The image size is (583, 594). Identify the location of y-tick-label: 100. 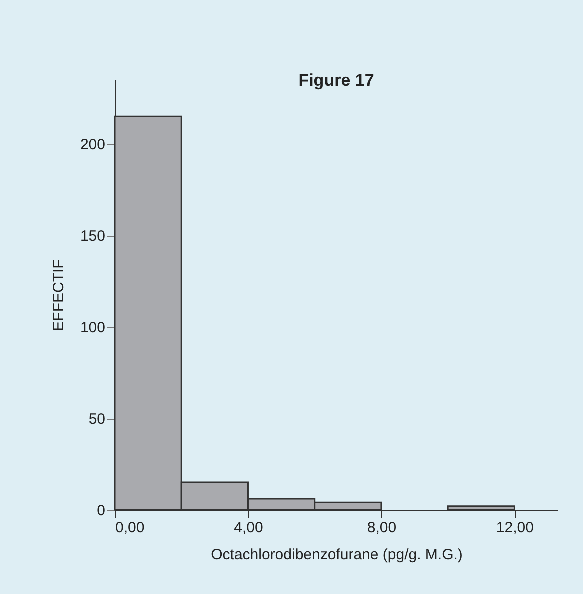
(93, 328).